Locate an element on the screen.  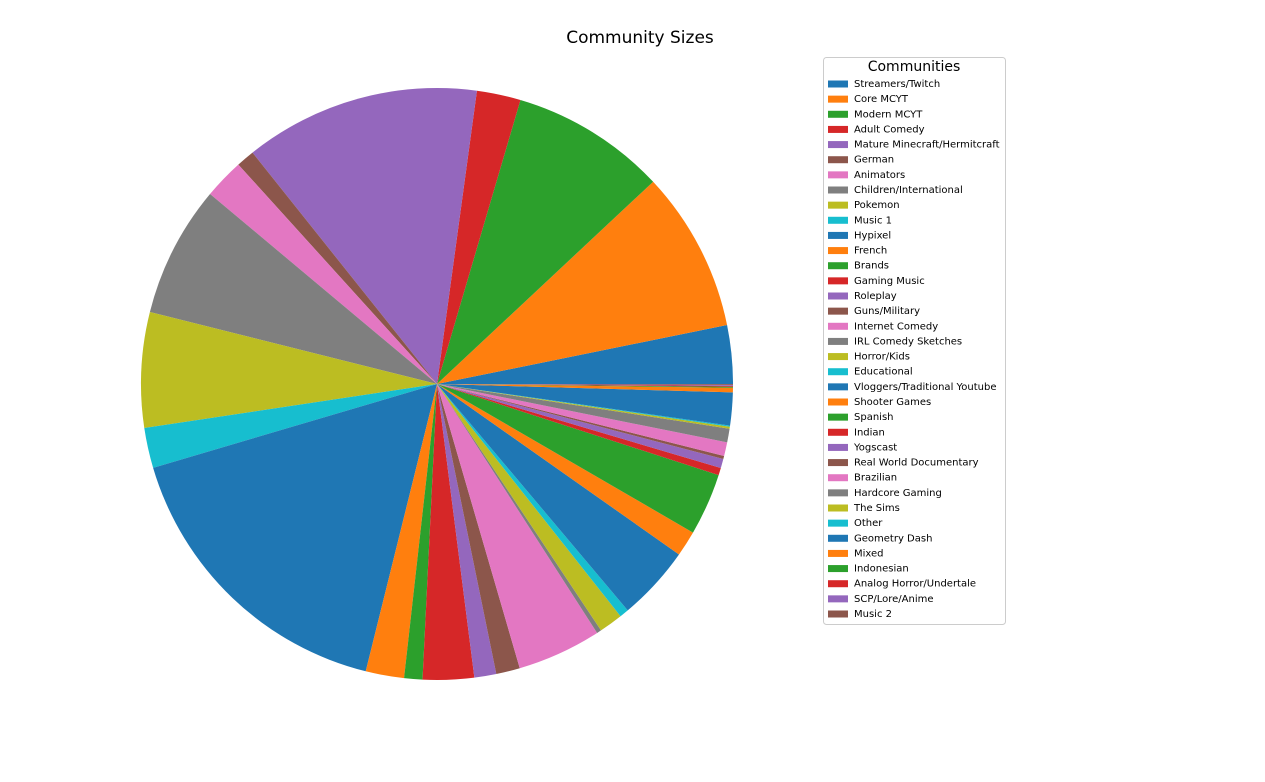
legend-label: Educational is located at coordinates (883, 372).